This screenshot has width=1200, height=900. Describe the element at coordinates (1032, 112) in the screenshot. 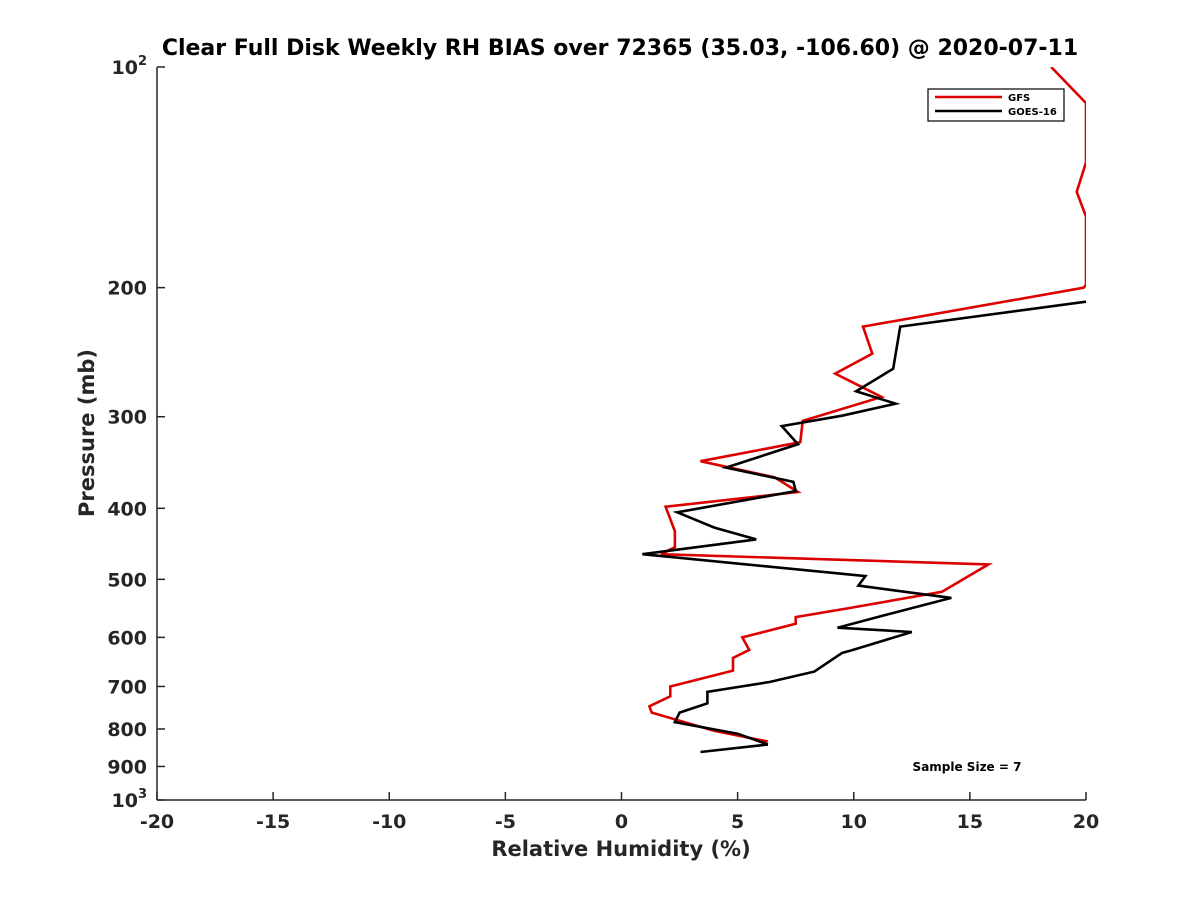

I see `legend-label-goes-16: GOES-16` at that location.